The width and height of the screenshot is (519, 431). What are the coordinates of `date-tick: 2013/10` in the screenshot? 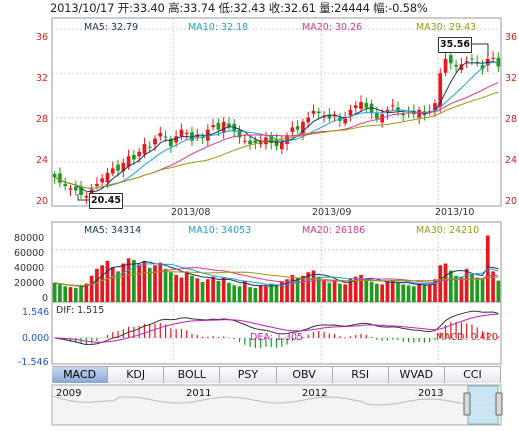 It's located at (455, 212).